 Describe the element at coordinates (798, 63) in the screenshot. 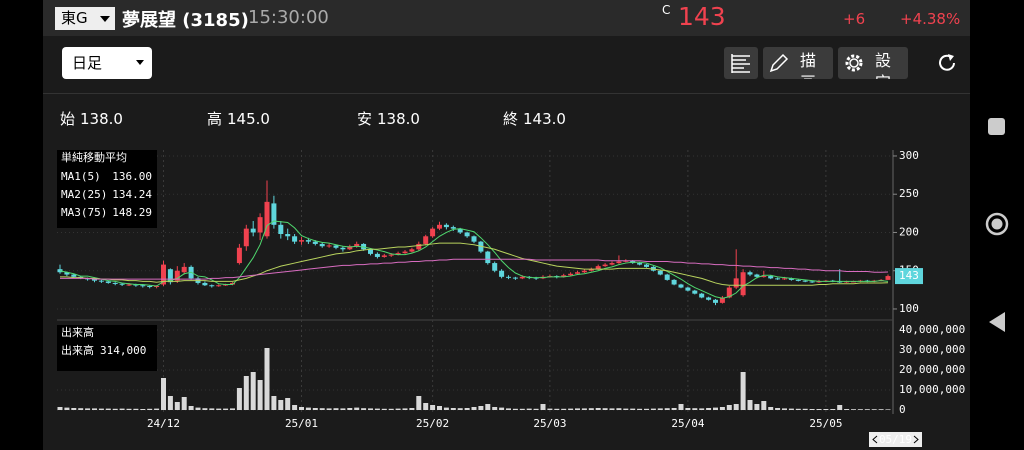

I see `draw-button: 描画` at that location.